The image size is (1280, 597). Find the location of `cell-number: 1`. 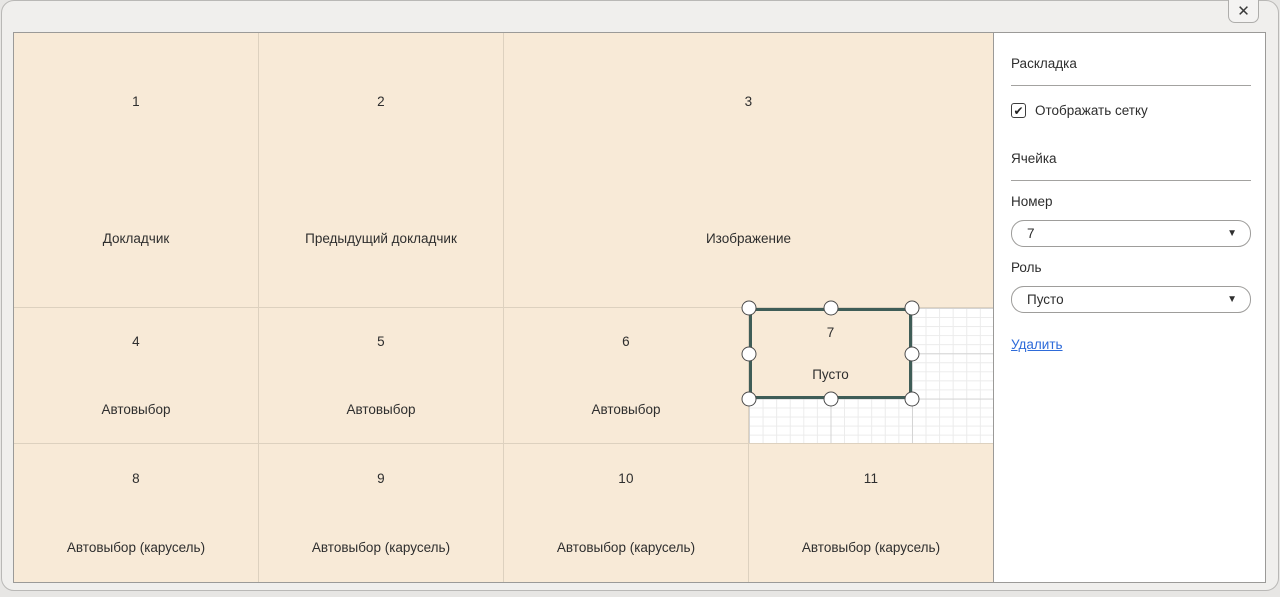

cell-number: 1 is located at coordinates (136, 101).